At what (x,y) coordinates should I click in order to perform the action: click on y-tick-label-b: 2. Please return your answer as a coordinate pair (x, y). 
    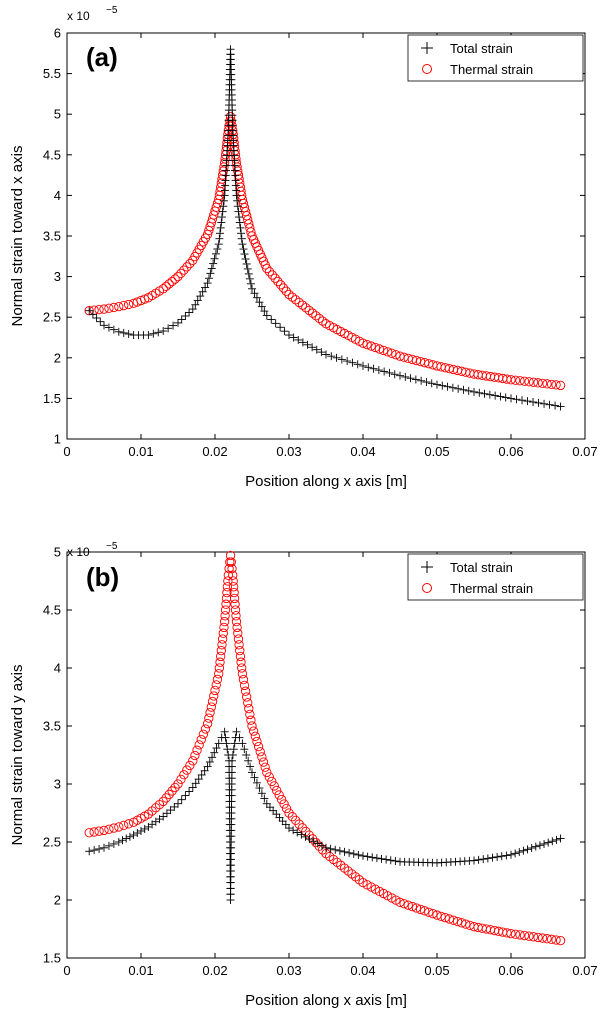
    Looking at the image, I should click on (57, 900).